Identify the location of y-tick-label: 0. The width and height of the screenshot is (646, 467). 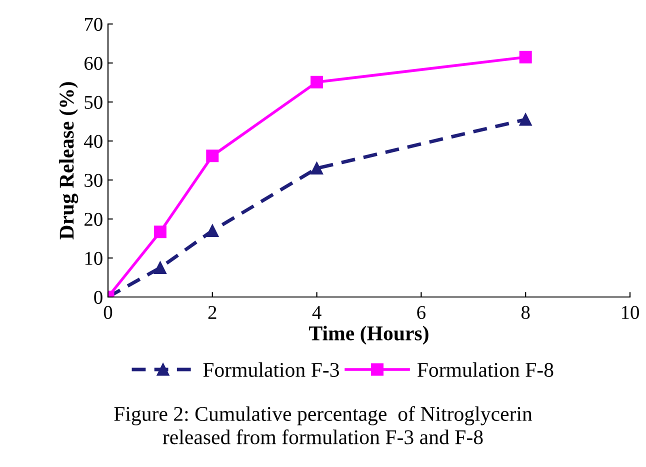
(98, 297).